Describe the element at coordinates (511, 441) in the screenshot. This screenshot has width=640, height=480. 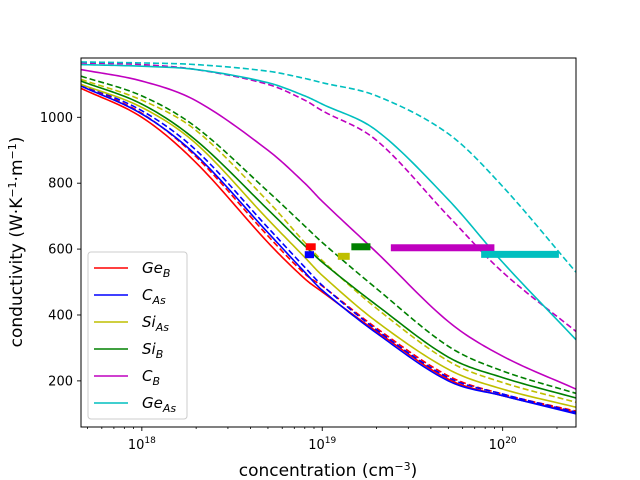
I see `x-tick-label-exp: 20` at that location.